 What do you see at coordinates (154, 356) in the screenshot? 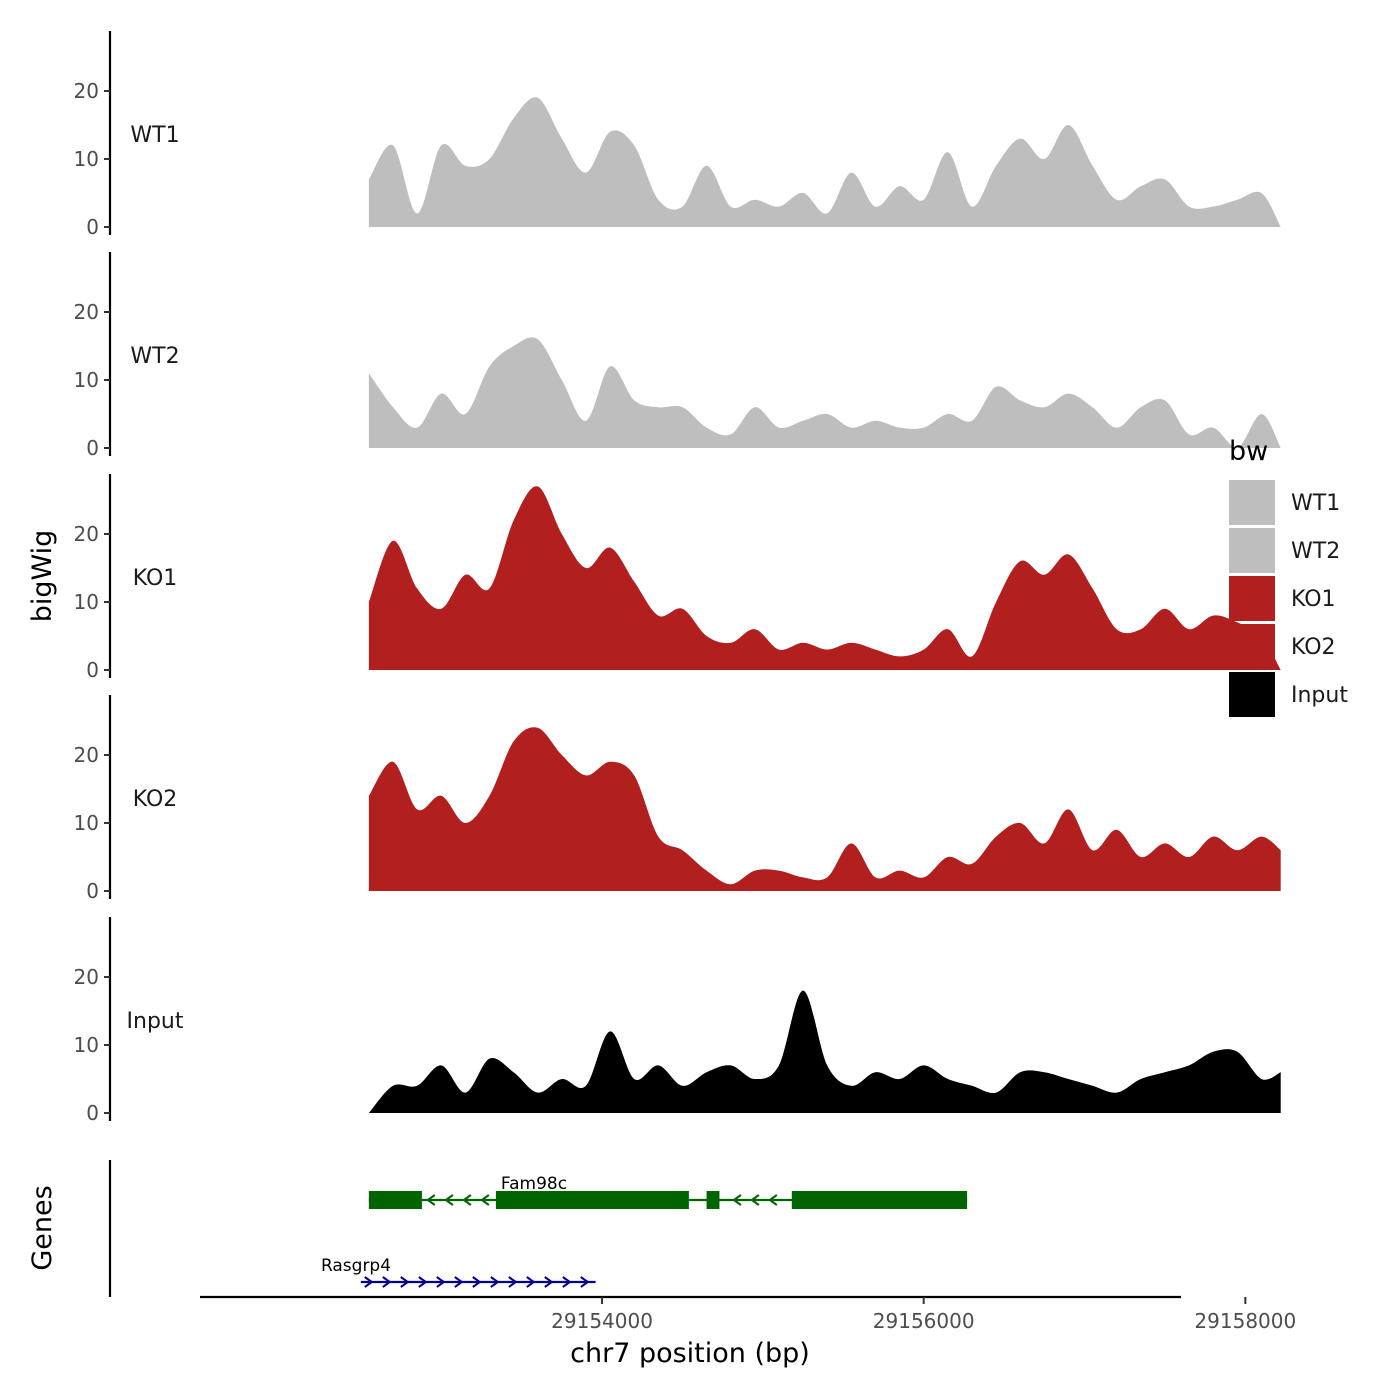
I see `track-label: WT2` at bounding box center [154, 356].